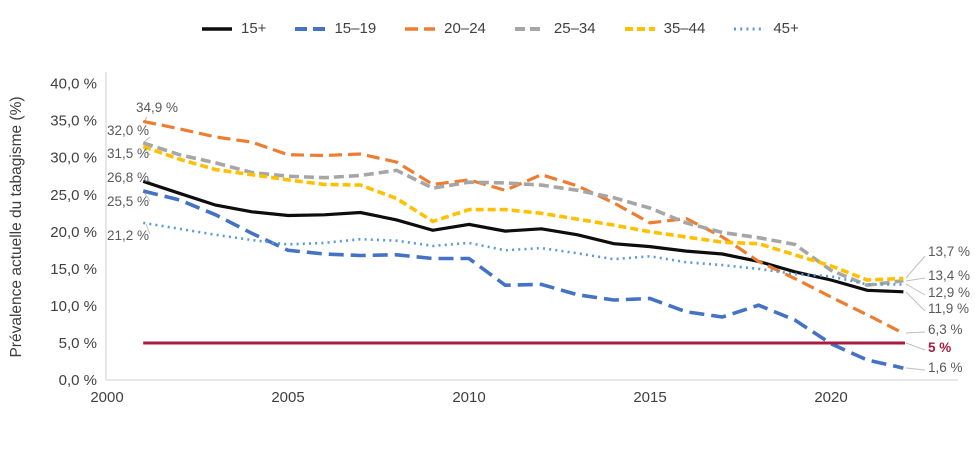 This screenshot has height=450, width=975. Describe the element at coordinates (465, 28) in the screenshot. I see `legend-label-20-24: 20–24` at that location.